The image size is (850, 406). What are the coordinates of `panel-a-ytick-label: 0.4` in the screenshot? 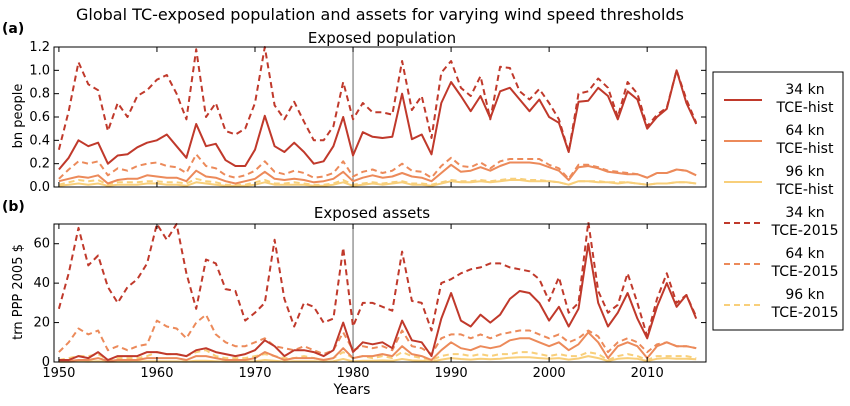 It's located at (39, 140).